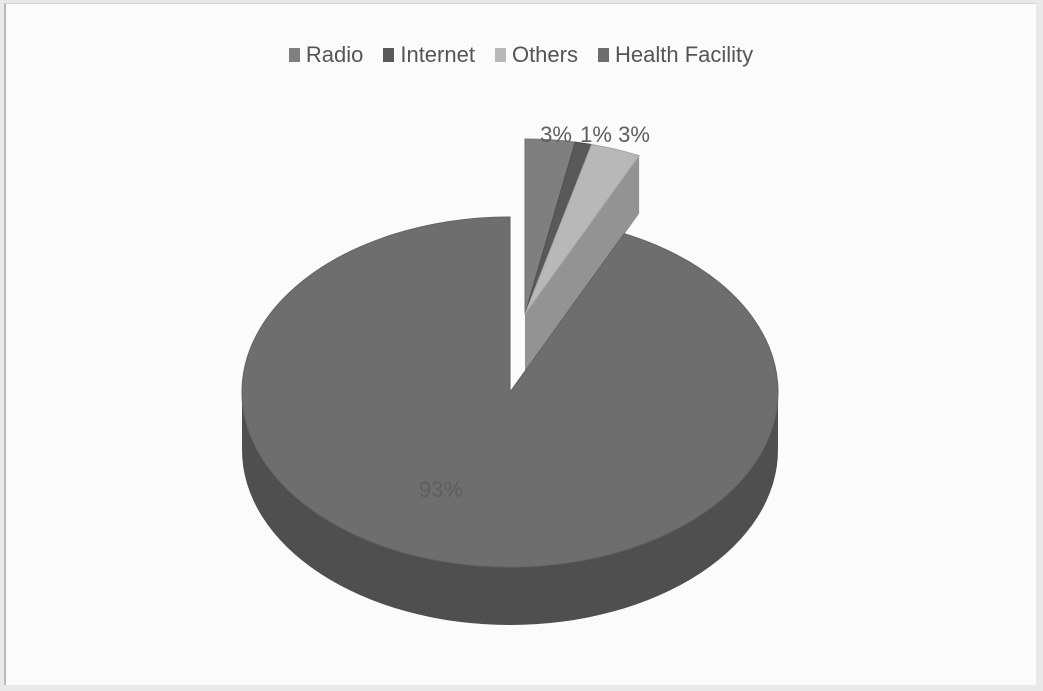  What do you see at coordinates (582, 229) in the screenshot?
I see `pie-slice-others` at bounding box center [582, 229].